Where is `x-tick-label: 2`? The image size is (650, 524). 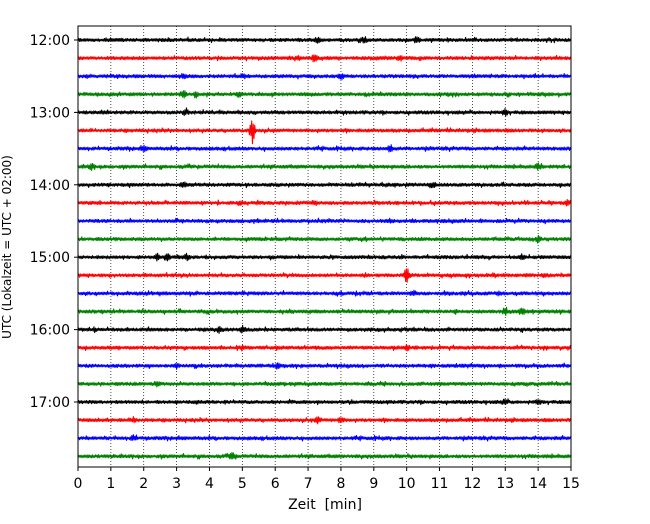
x-tick-label: 2 is located at coordinates (143, 484).